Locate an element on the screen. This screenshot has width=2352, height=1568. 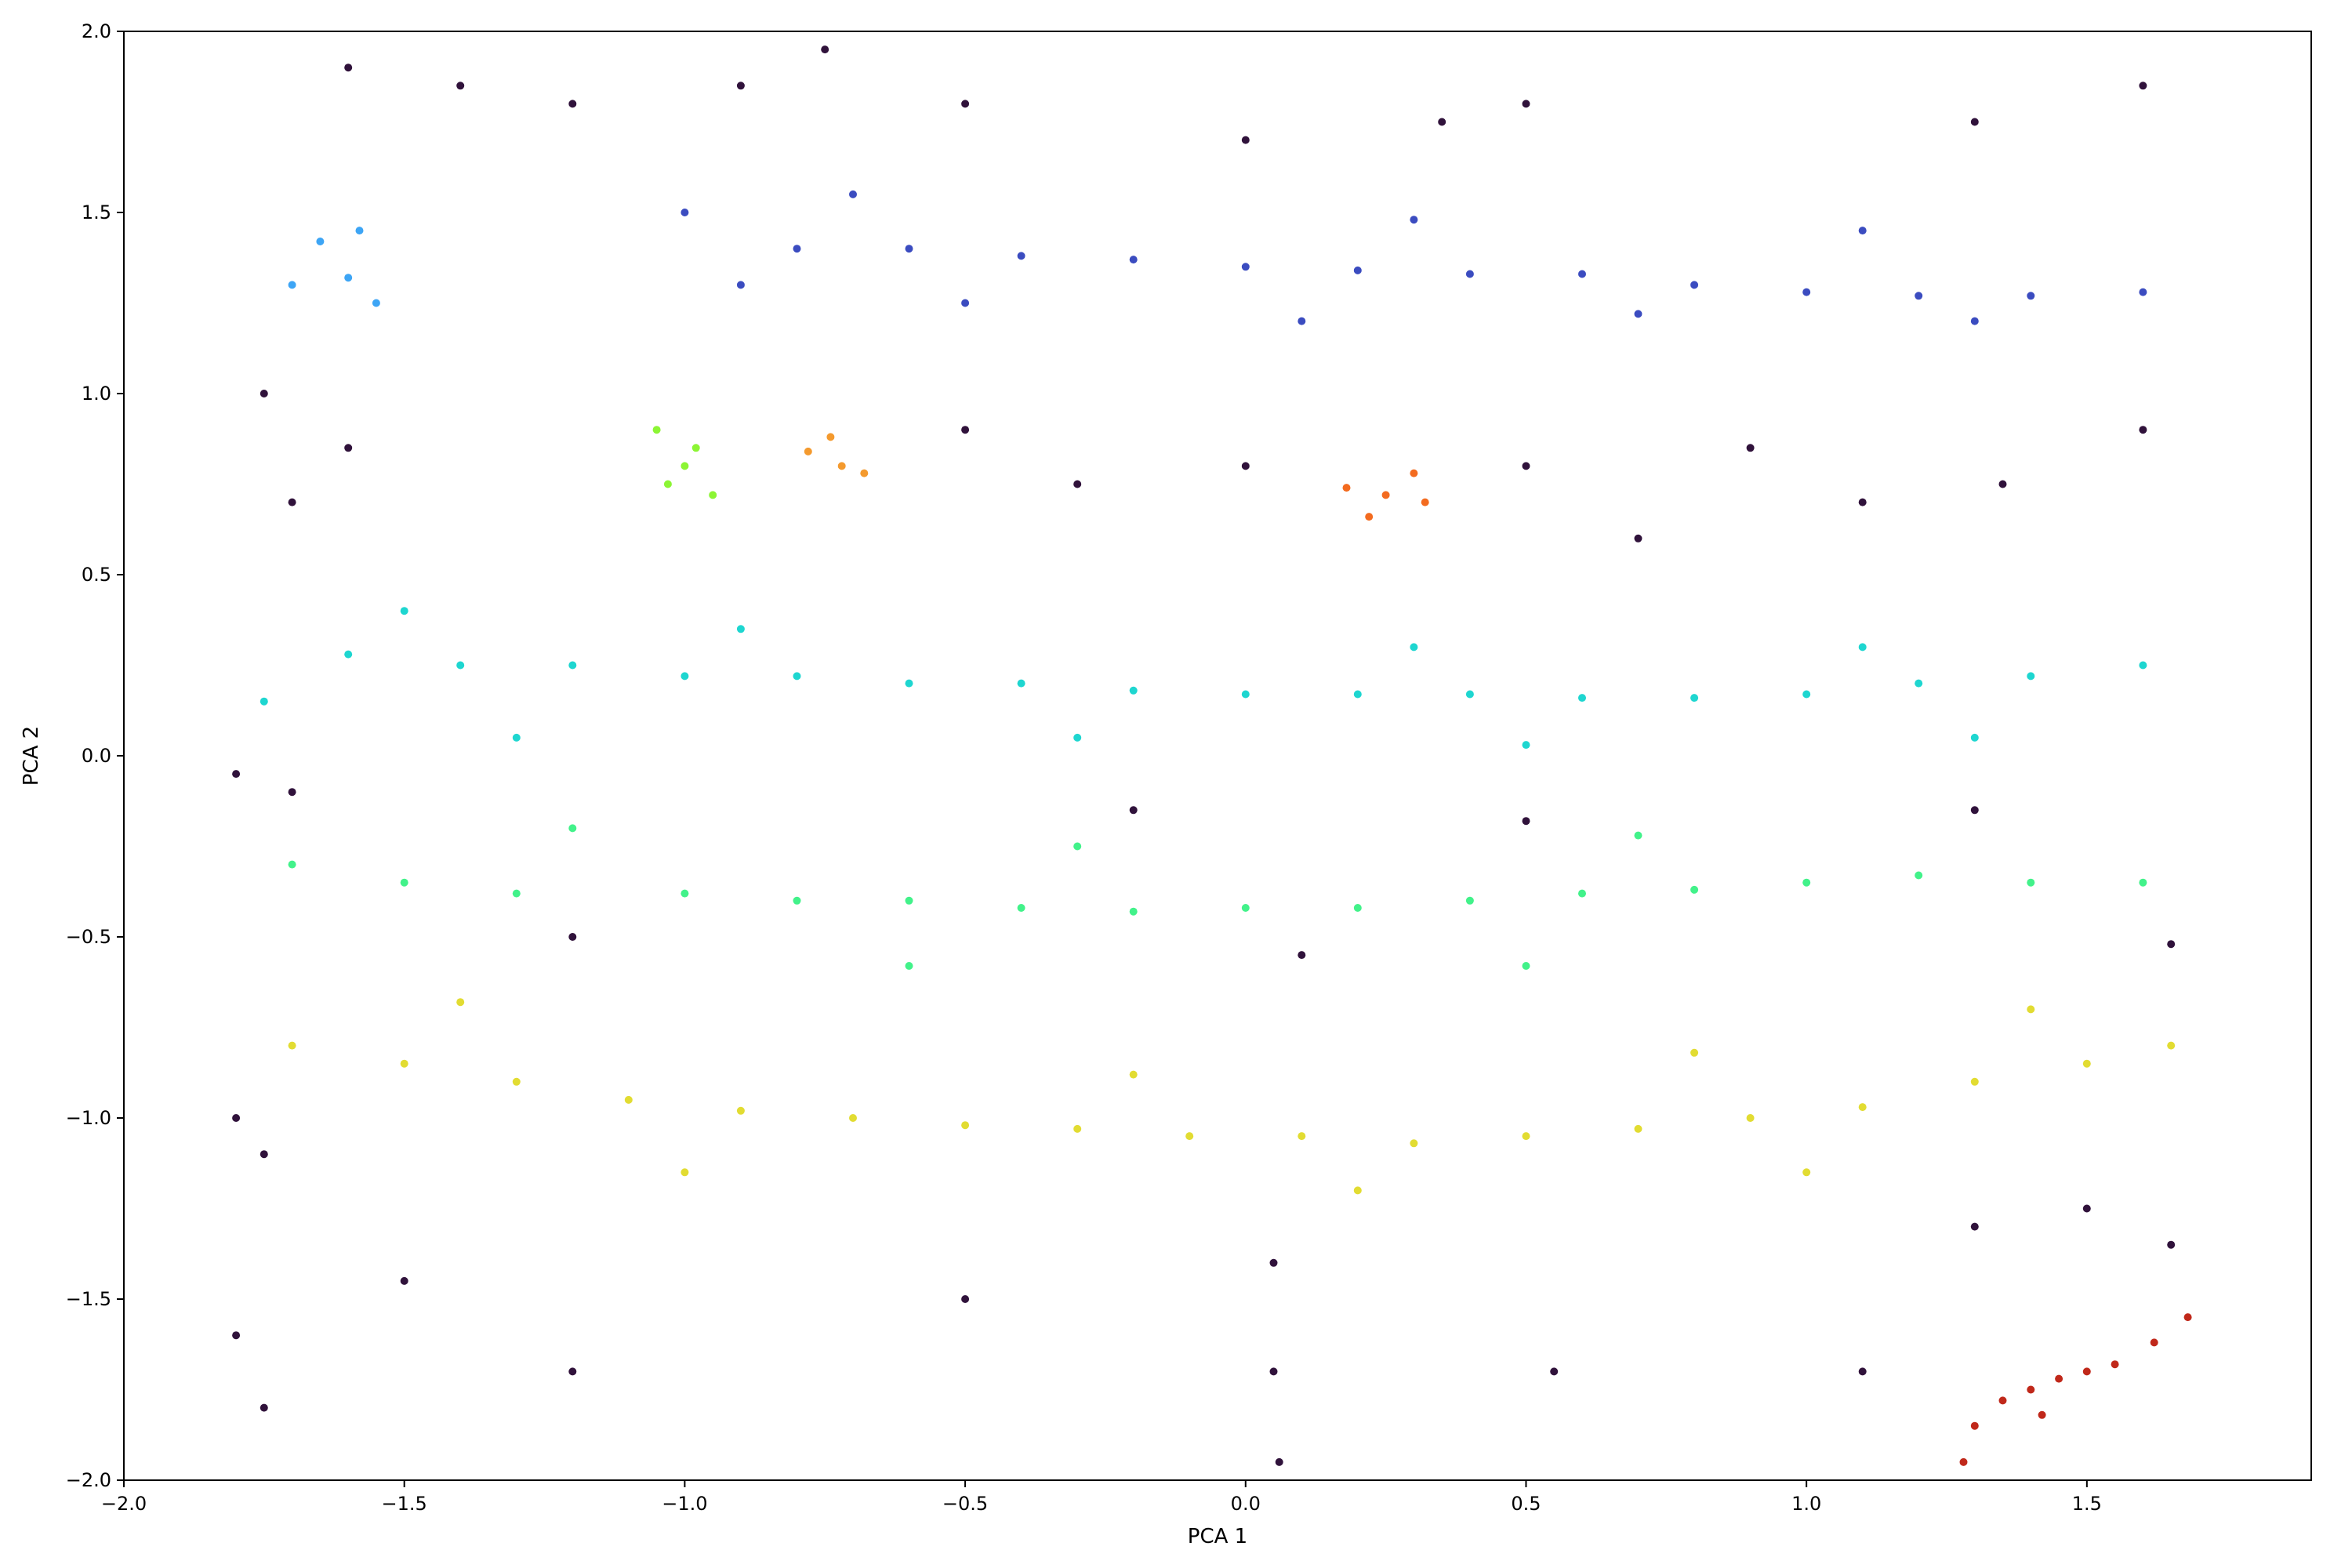
y-tick-label: 0.5 is located at coordinates (96, 575).